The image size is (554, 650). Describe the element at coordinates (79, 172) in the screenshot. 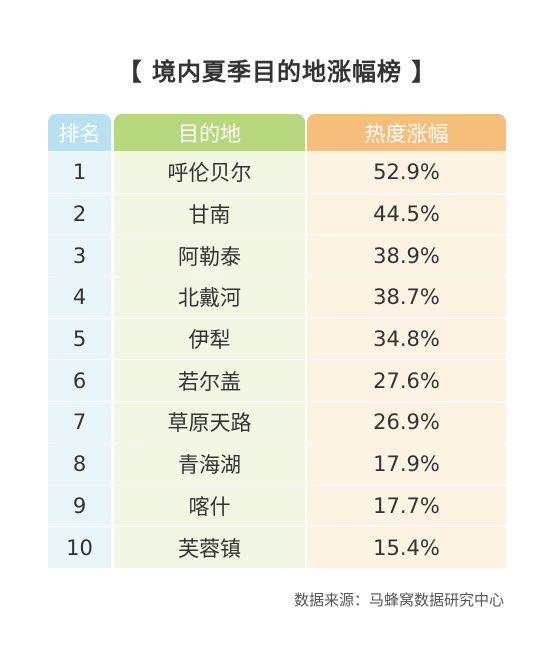

I see `rank-cell: 1` at that location.